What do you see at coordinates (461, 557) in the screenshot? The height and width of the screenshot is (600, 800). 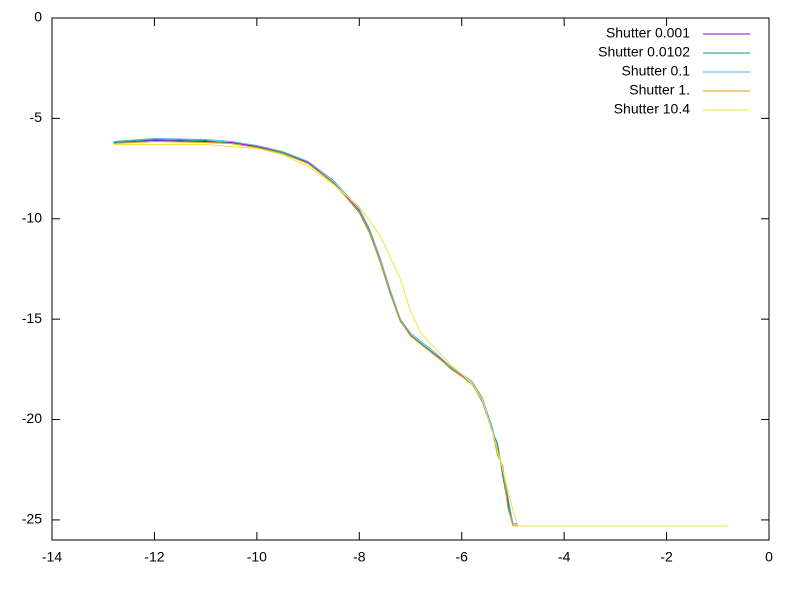 I see `x-tick-label: -6` at bounding box center [461, 557].